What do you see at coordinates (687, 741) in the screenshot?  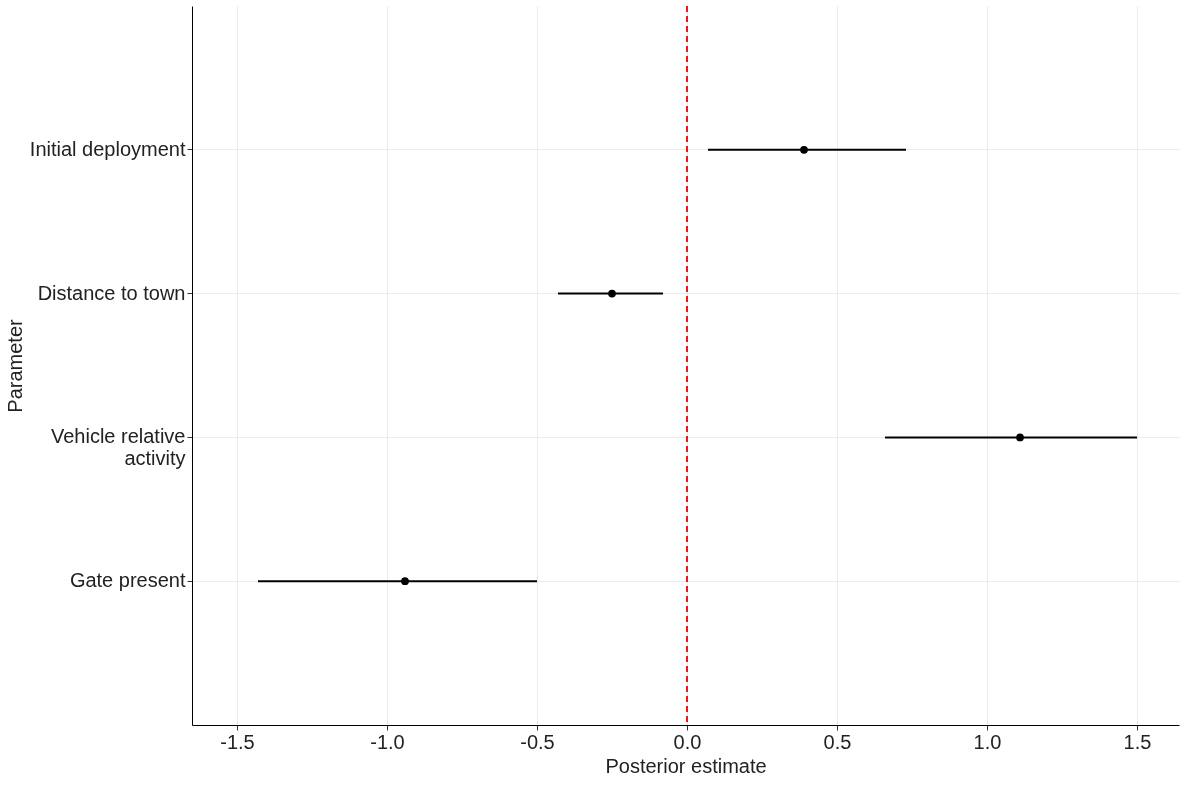 I see `x-tick-label: 0.0` at bounding box center [687, 741].